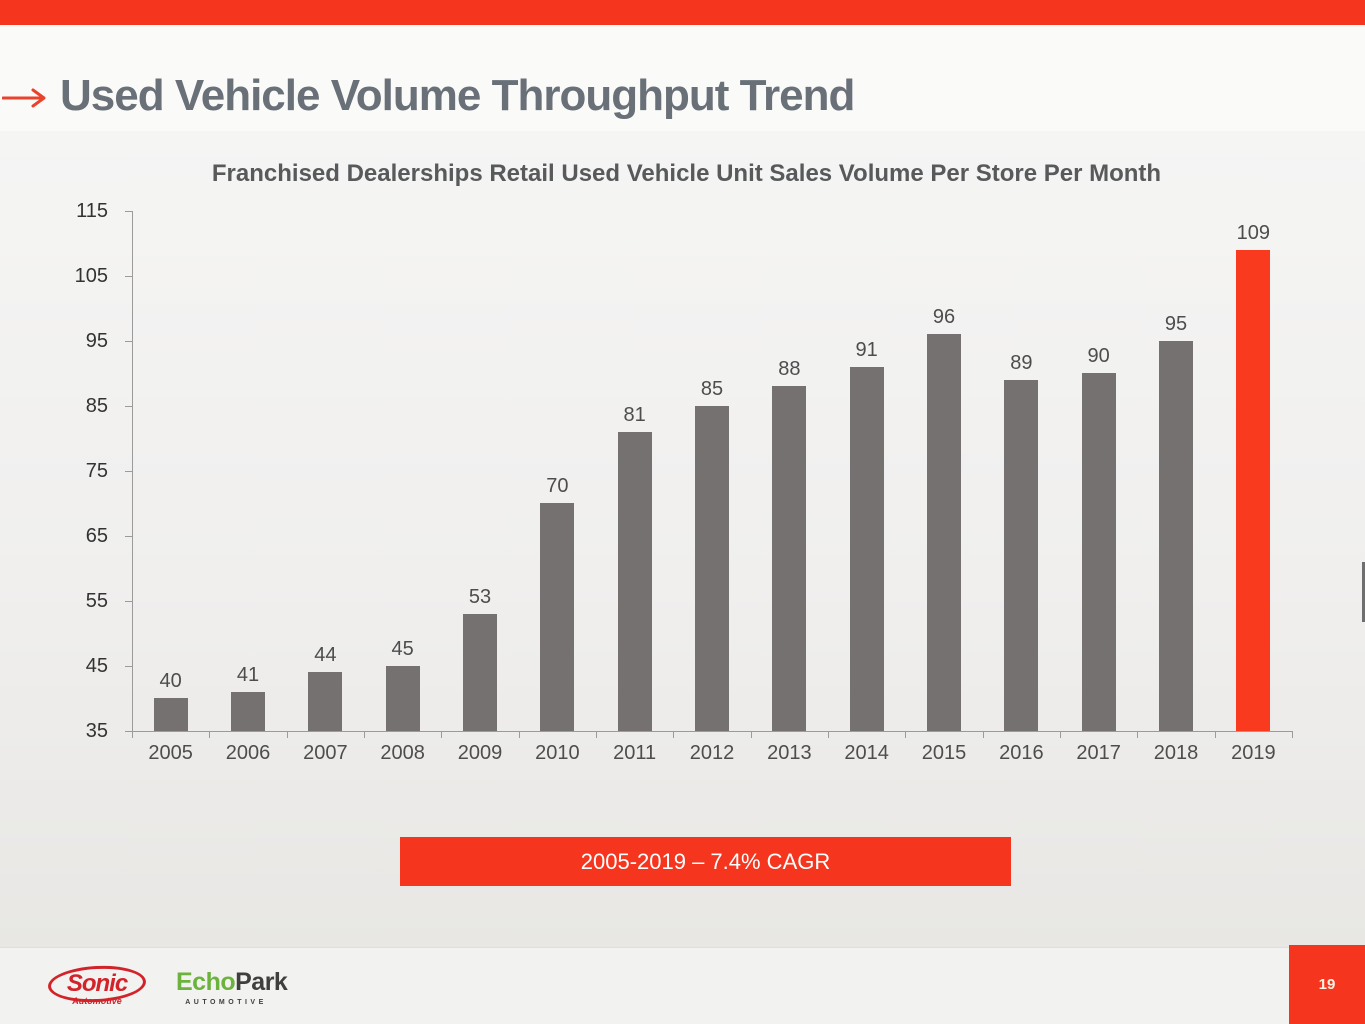  I want to click on cagr-banner-label: 2005-2019 – 7.4% CAGR, so click(705, 861).